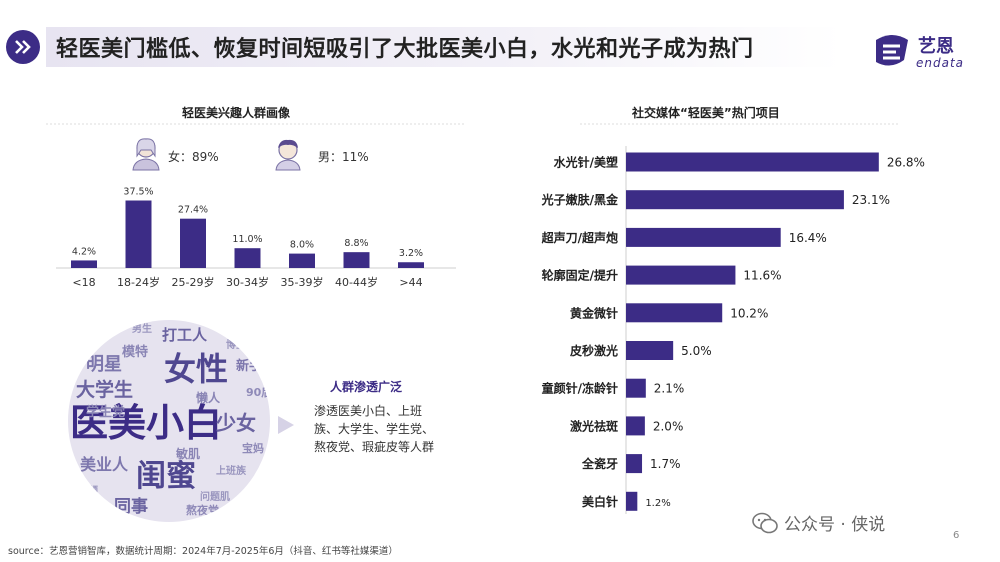  I want to click on profile-title: 轻医美兴趣人群画像, so click(236, 113).